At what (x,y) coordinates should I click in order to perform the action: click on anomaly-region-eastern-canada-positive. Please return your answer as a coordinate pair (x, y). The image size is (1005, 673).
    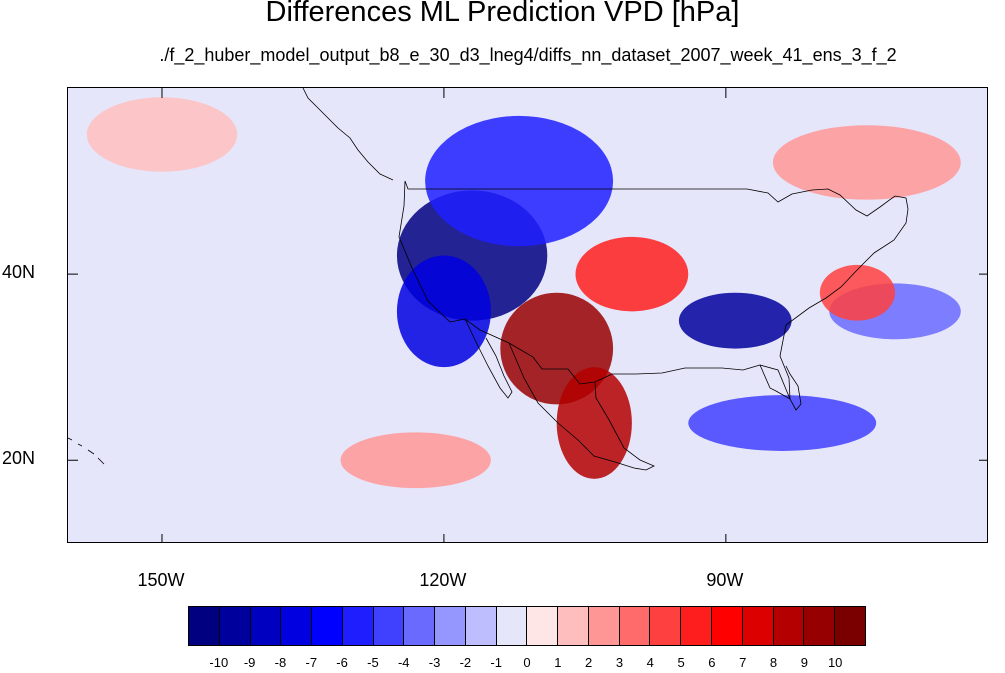
    Looking at the image, I should click on (866, 162).